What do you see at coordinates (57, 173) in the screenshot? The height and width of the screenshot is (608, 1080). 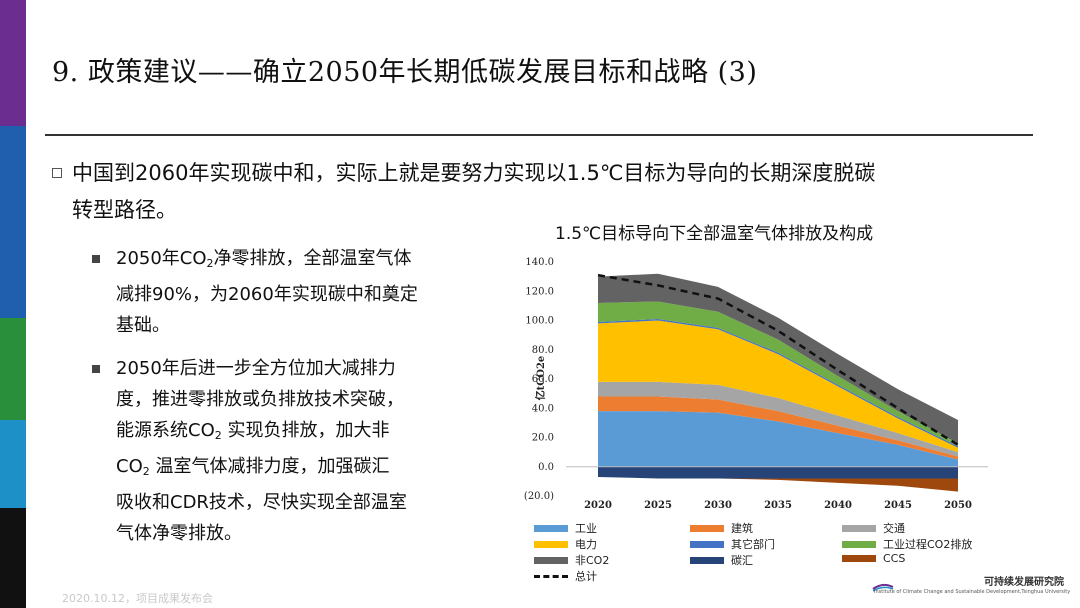 I see `main-bullet-icon` at bounding box center [57, 173].